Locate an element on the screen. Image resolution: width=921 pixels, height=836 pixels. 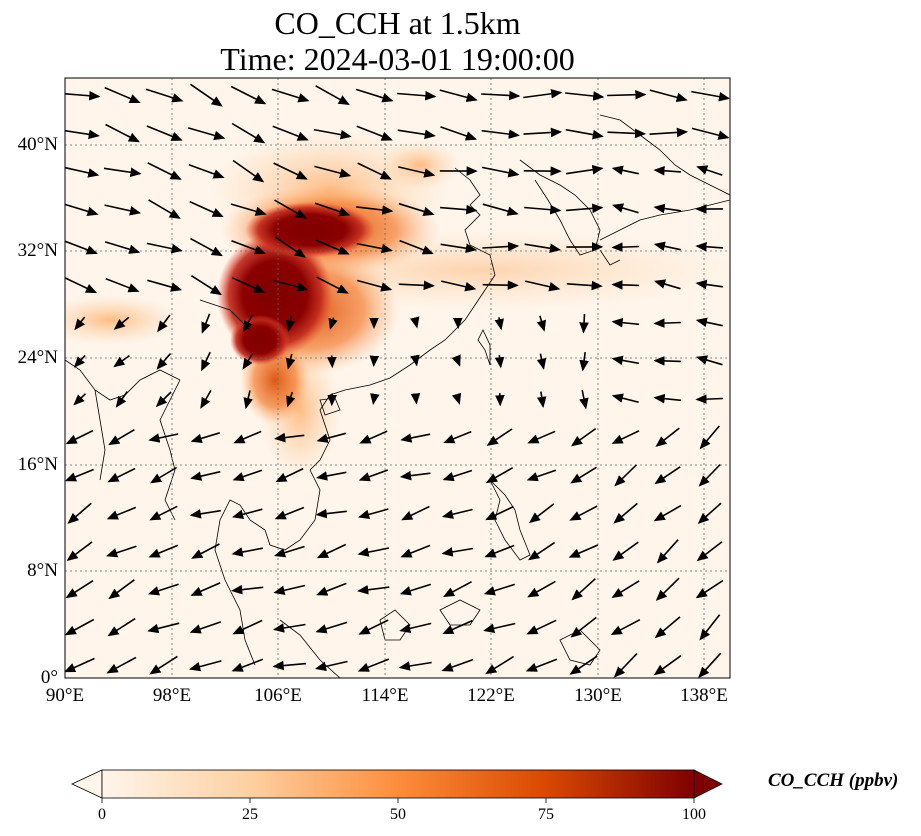
colorbar-gradient is located at coordinates (398, 784).